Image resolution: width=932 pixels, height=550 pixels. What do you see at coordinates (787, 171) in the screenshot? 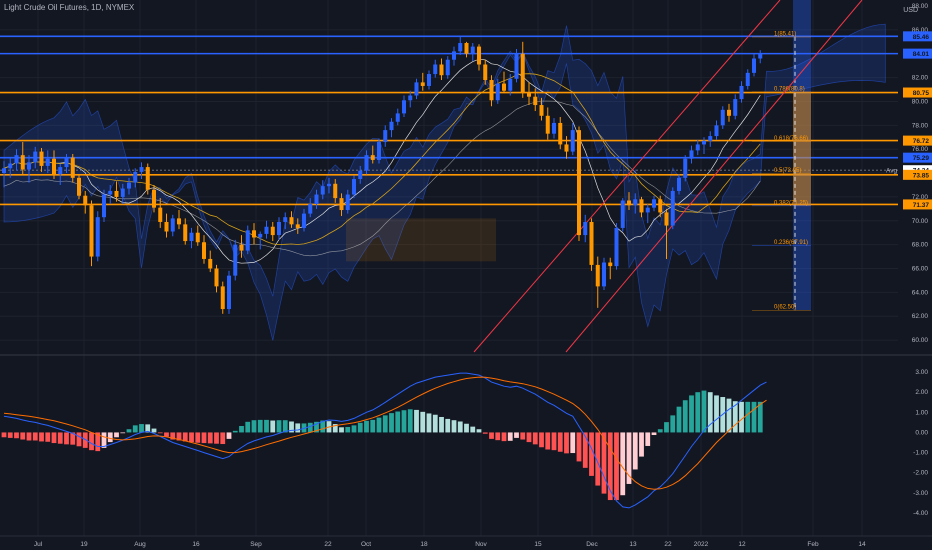
I see `fib-label: 0.5(73.95)` at bounding box center [787, 171].